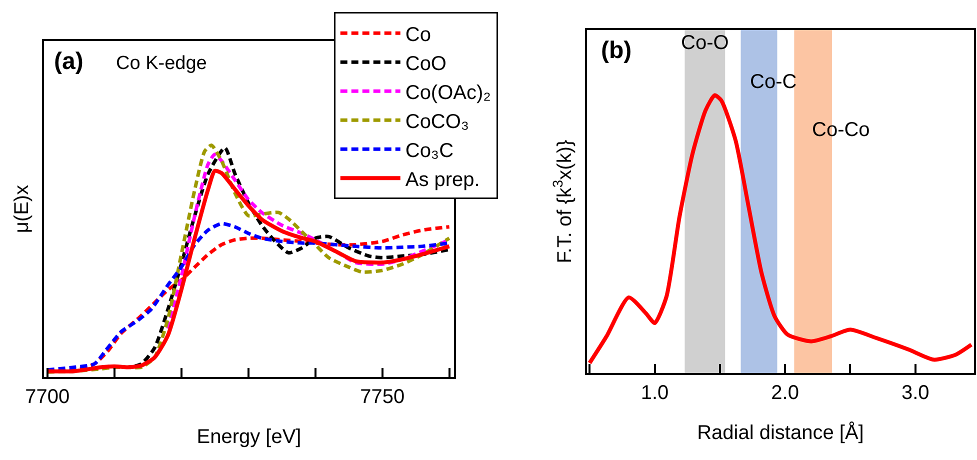  I want to click on band-label: Co-O, so click(705, 43).